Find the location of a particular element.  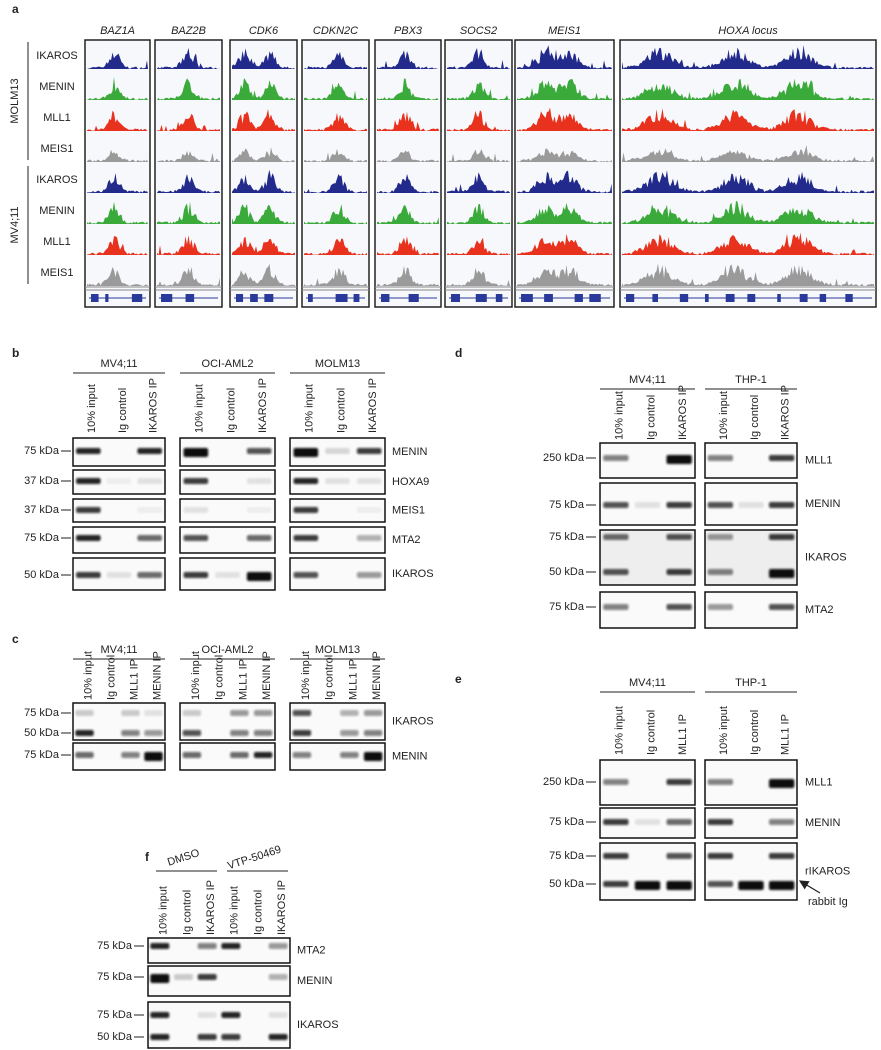

track-box is located at coordinates (117, 173).